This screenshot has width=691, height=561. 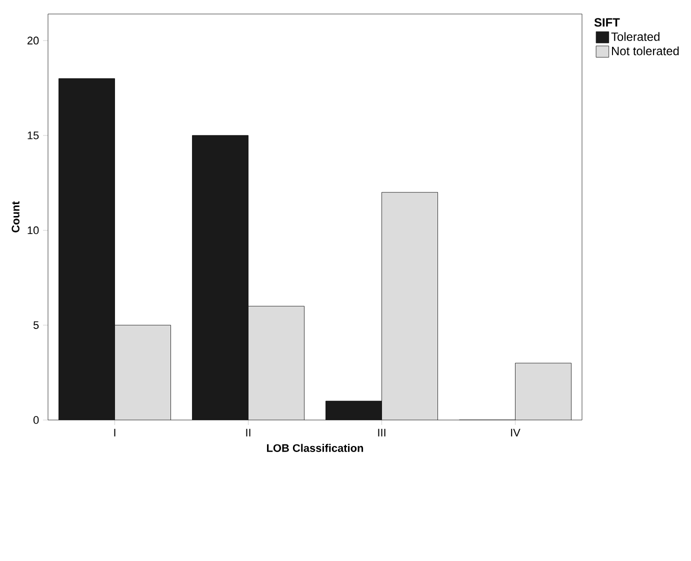 I want to click on y-tick-label: 5, so click(x=36, y=325).